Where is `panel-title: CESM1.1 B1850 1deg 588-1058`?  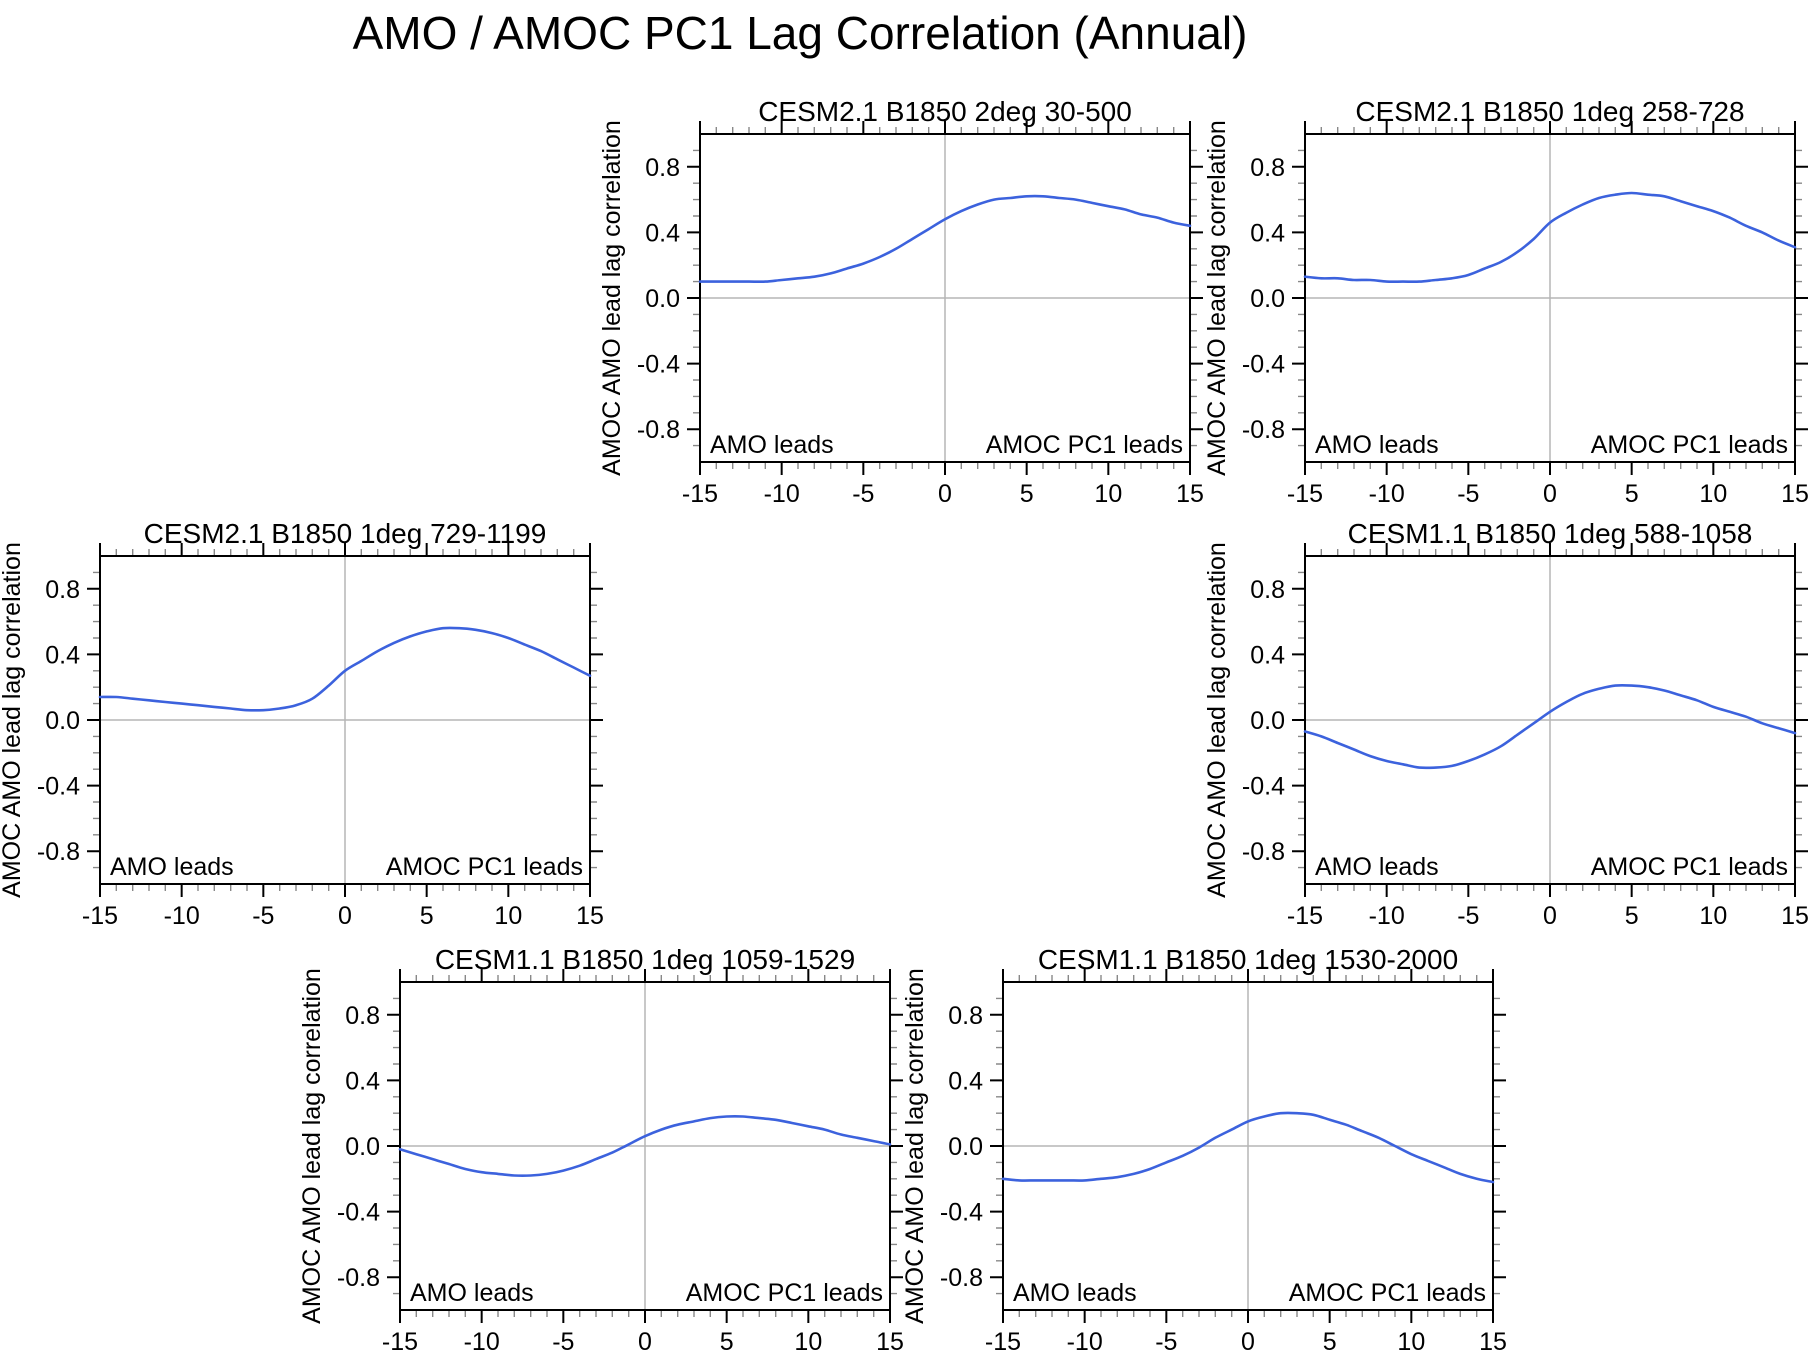 panel-title: CESM1.1 B1850 1deg 588-1058 is located at coordinates (1550, 533).